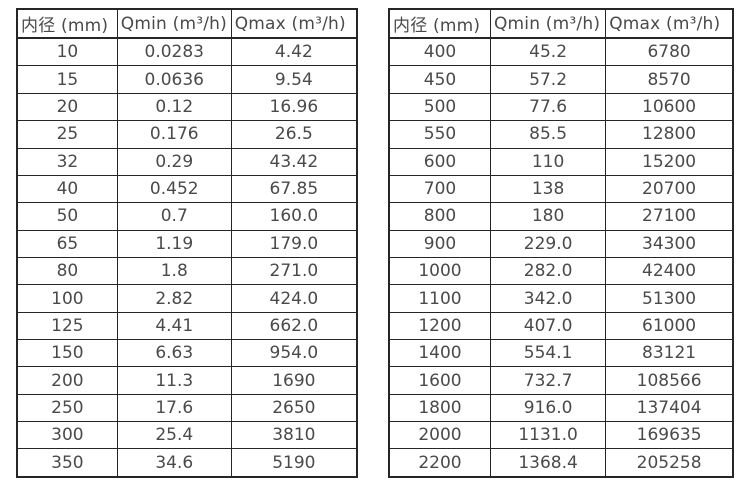 Image resolution: width=750 pixels, height=483 pixels. Describe the element at coordinates (174, 134) in the screenshot. I see `cell-qmin: 0.176` at that location.